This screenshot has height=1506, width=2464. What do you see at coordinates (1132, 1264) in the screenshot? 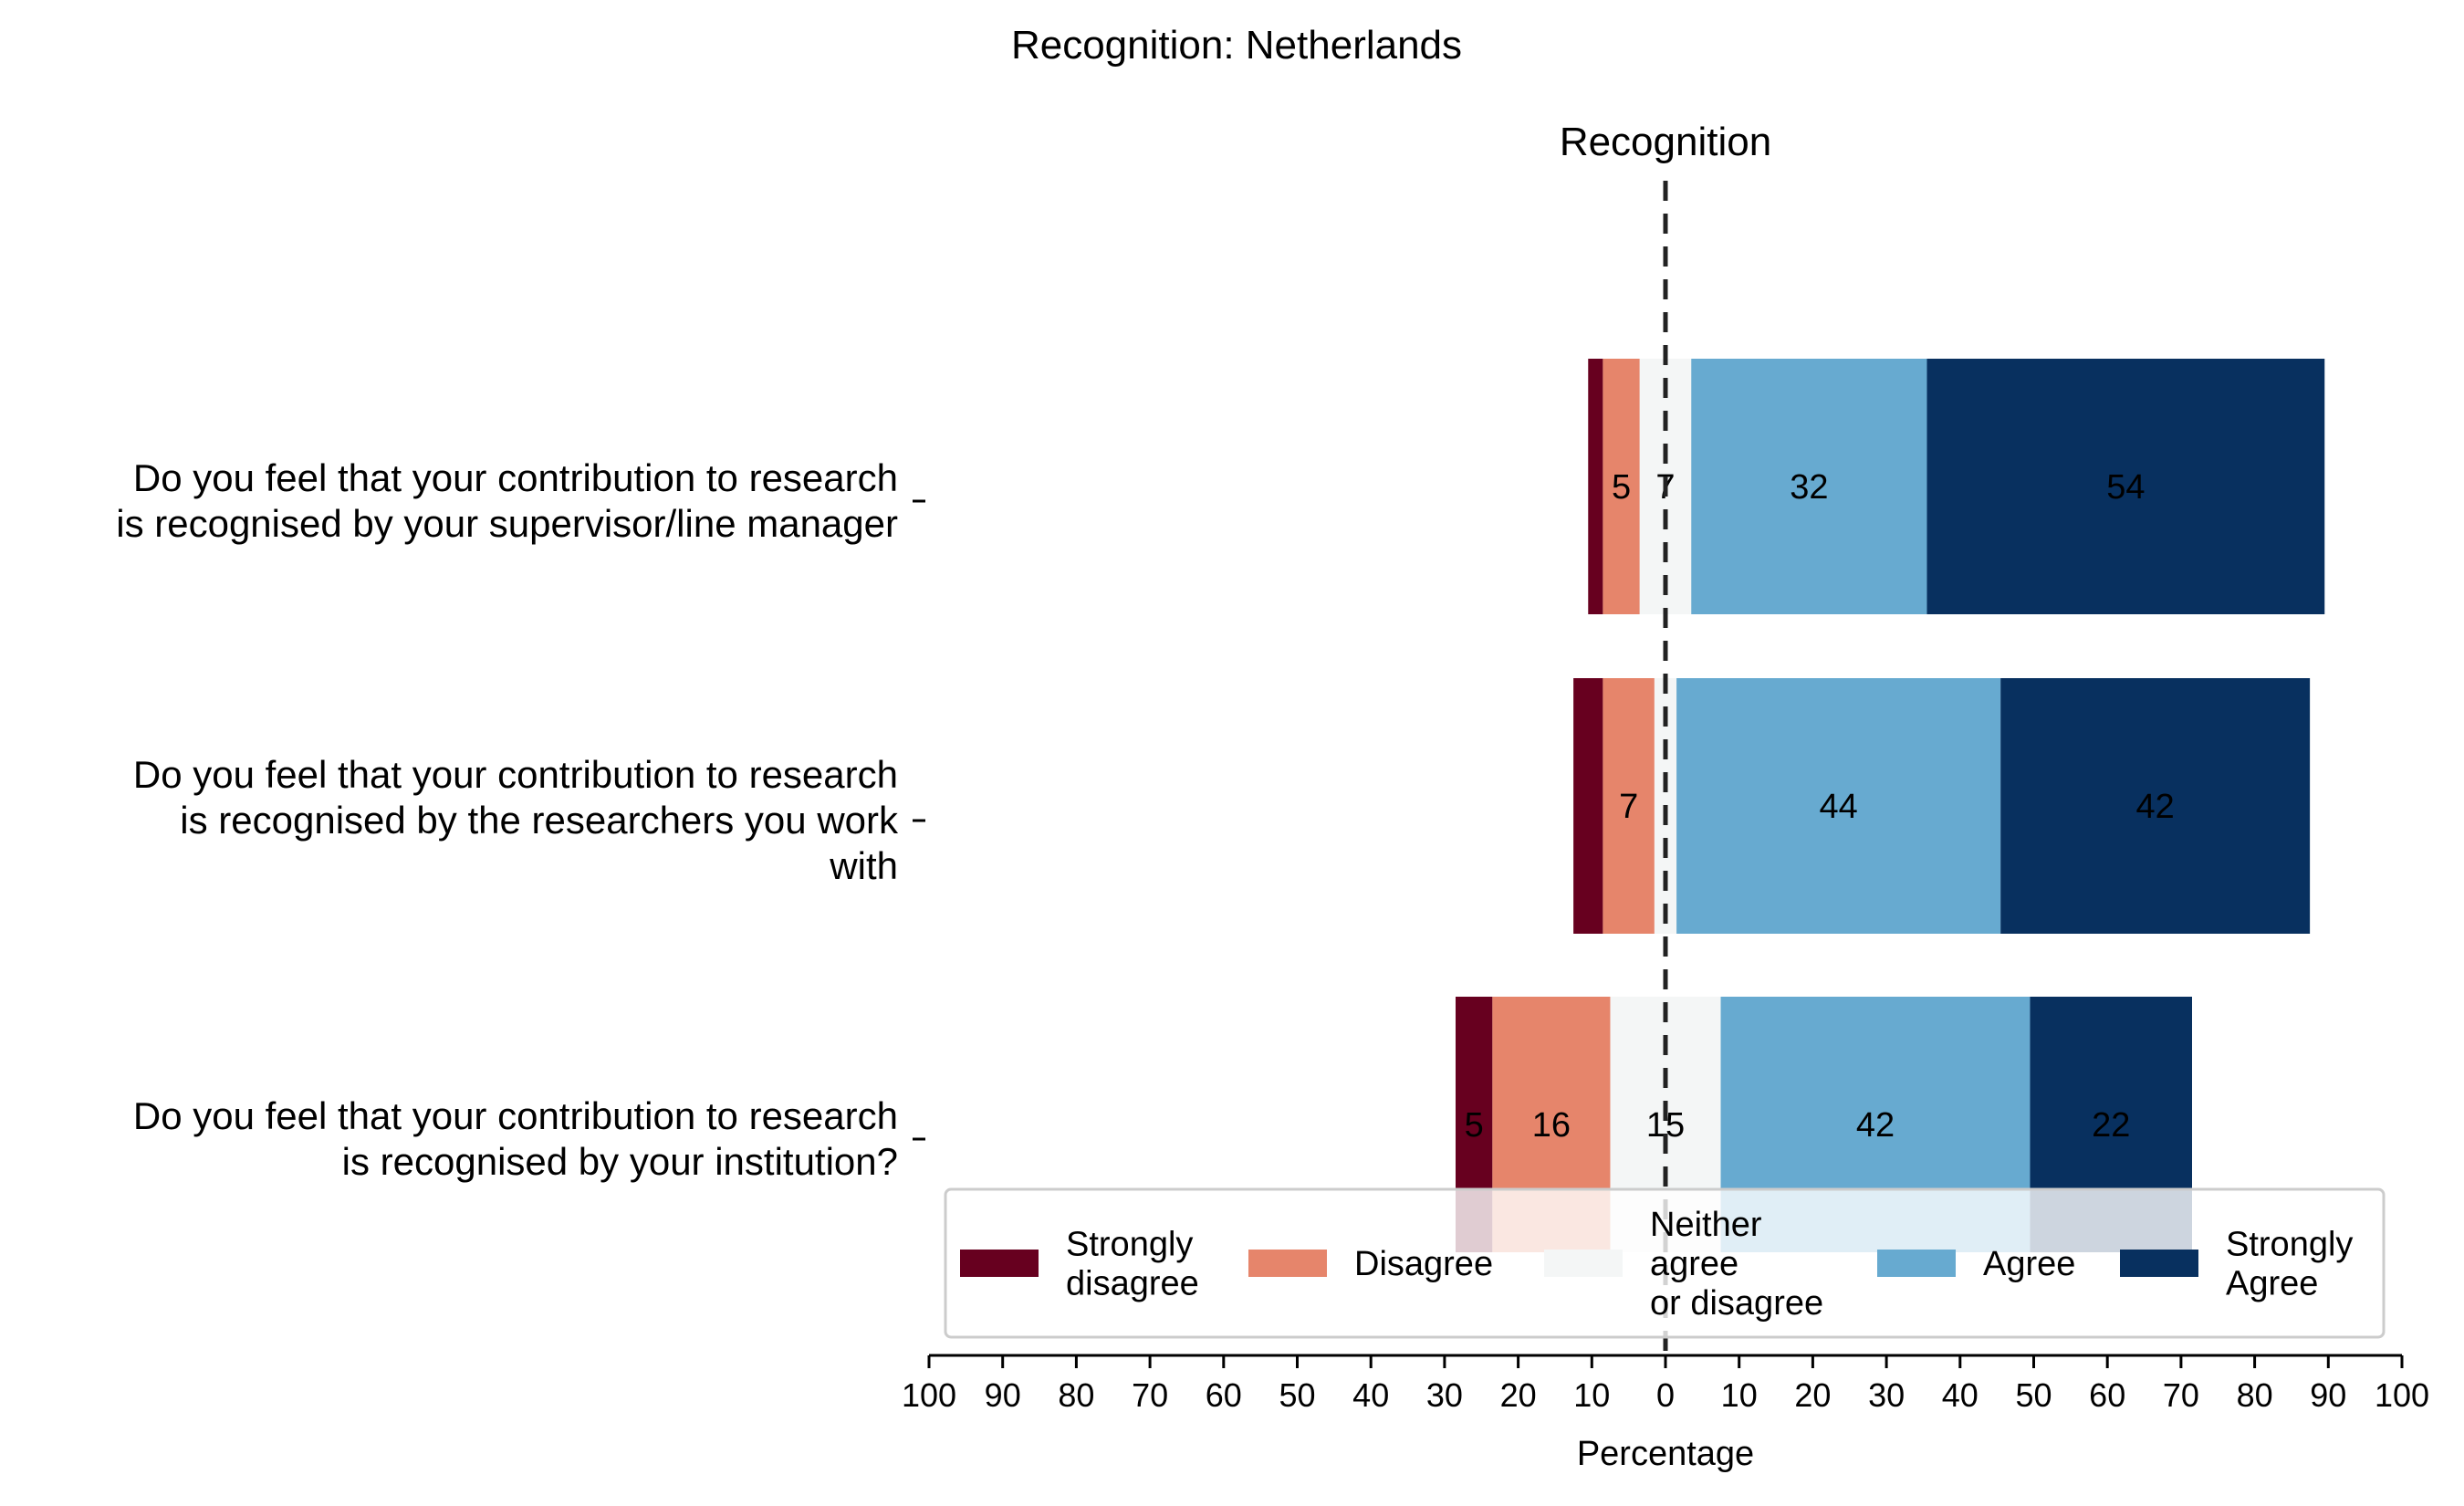
I see `legend-label: Strongly disagree` at bounding box center [1132, 1264].